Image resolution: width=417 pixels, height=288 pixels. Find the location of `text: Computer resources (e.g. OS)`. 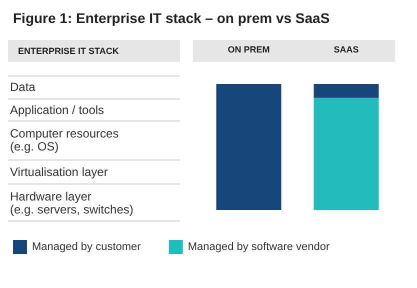

text: Computer resources (e.g. OS) is located at coordinates (64, 140).